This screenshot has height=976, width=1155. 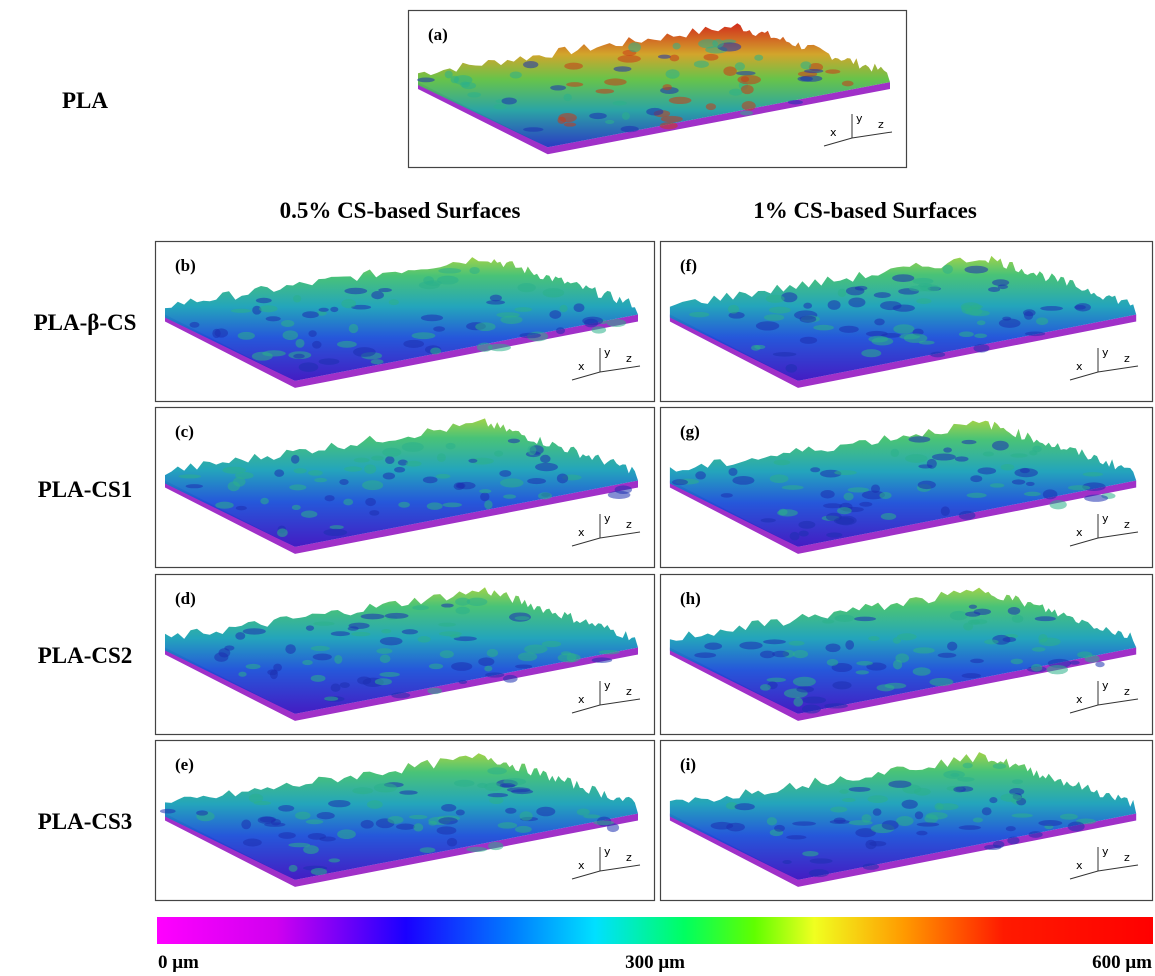 What do you see at coordinates (85, 821) in the screenshot?
I see `row-label: PLA-CS3` at bounding box center [85, 821].